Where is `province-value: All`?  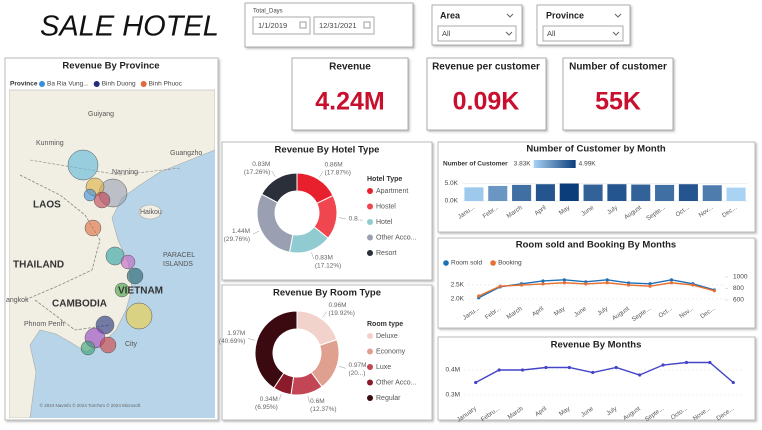
province-value: All is located at coordinates (551, 33).